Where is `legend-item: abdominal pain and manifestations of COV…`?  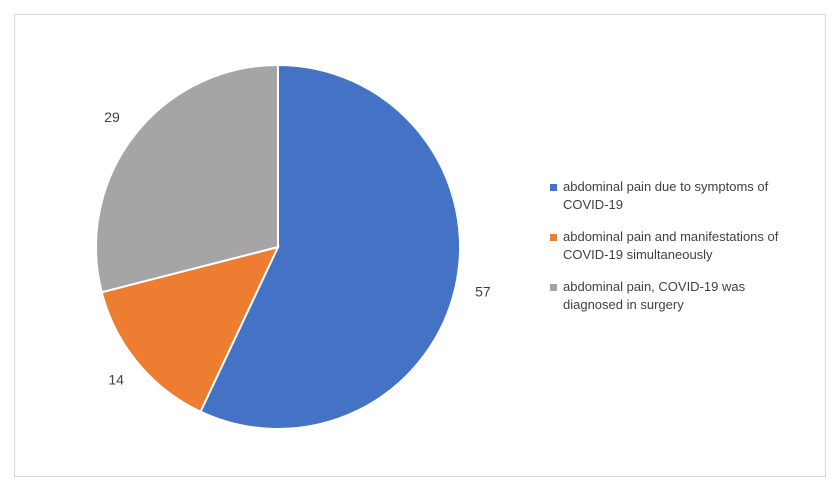
legend-item: abdominal pain and manifestations of COV… is located at coordinates (675, 246).